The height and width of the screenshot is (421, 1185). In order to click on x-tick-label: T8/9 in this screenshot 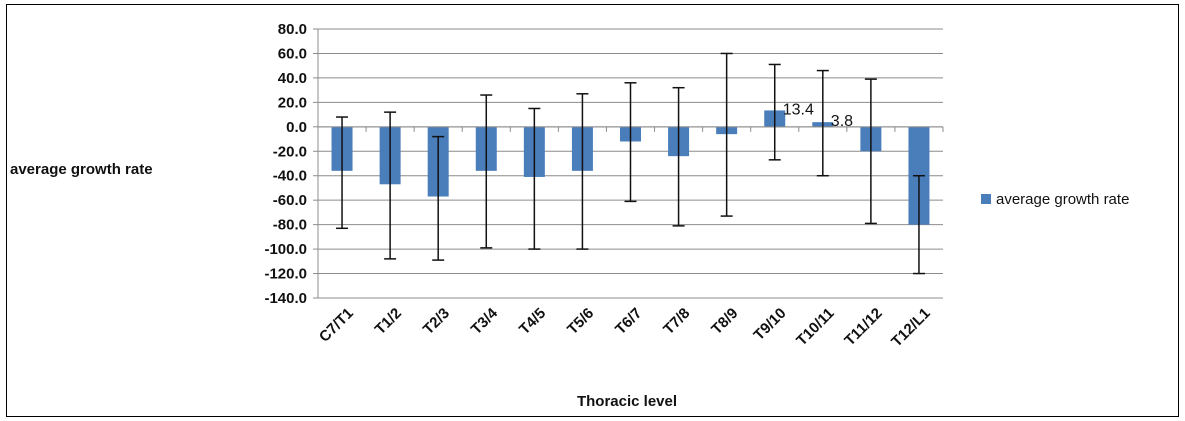, I will do `click(724, 321)`.